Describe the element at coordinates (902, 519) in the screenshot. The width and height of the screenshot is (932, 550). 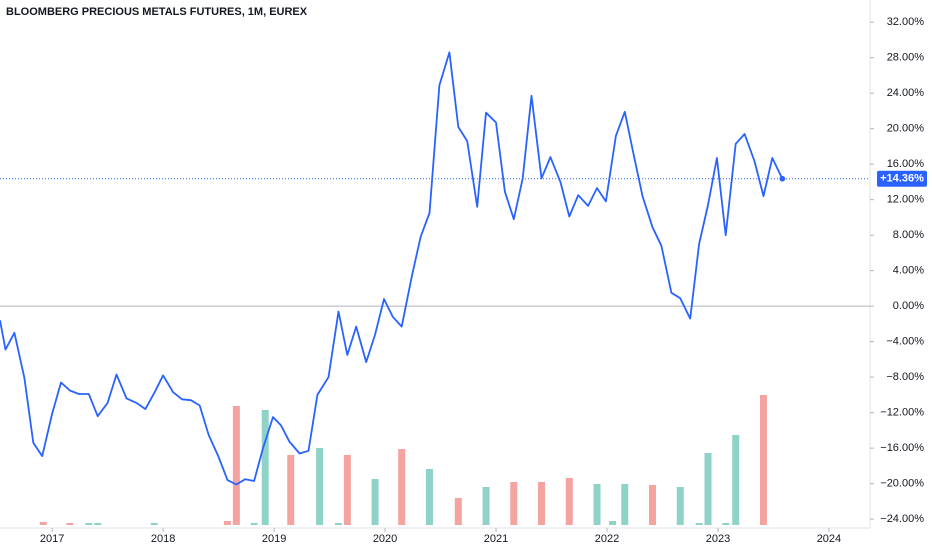
I see `y-tick-label: −24.00%` at that location.